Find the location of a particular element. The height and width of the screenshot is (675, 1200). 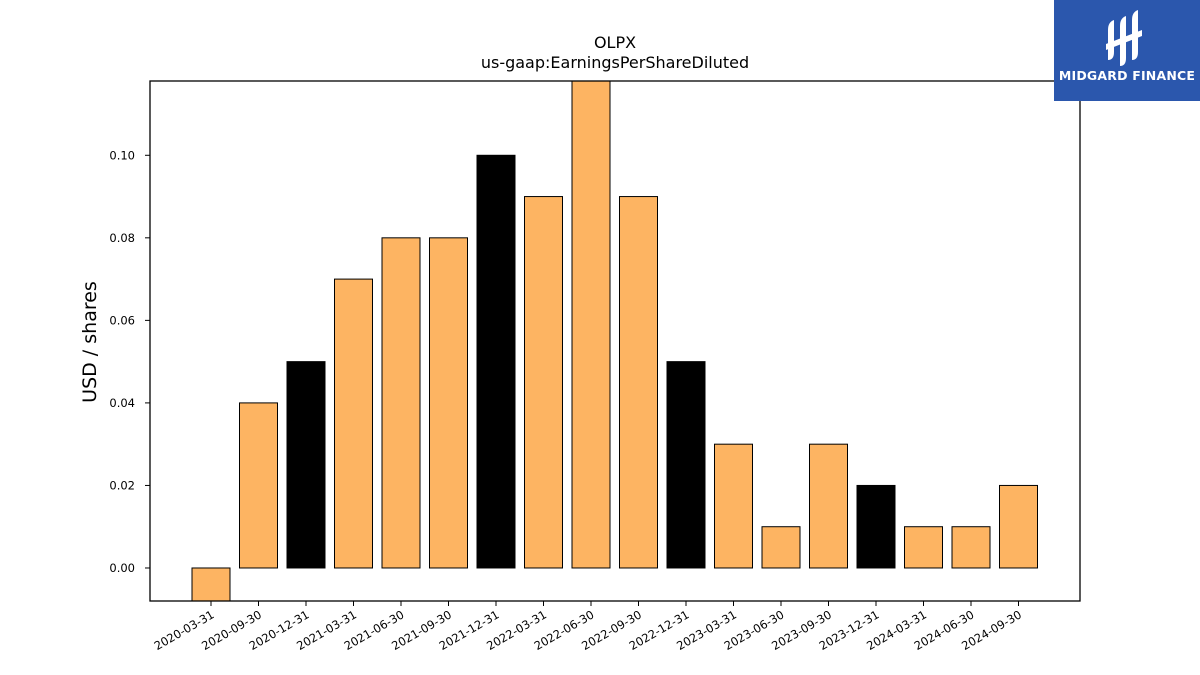

chart-title: OLPX is located at coordinates (615, 42).